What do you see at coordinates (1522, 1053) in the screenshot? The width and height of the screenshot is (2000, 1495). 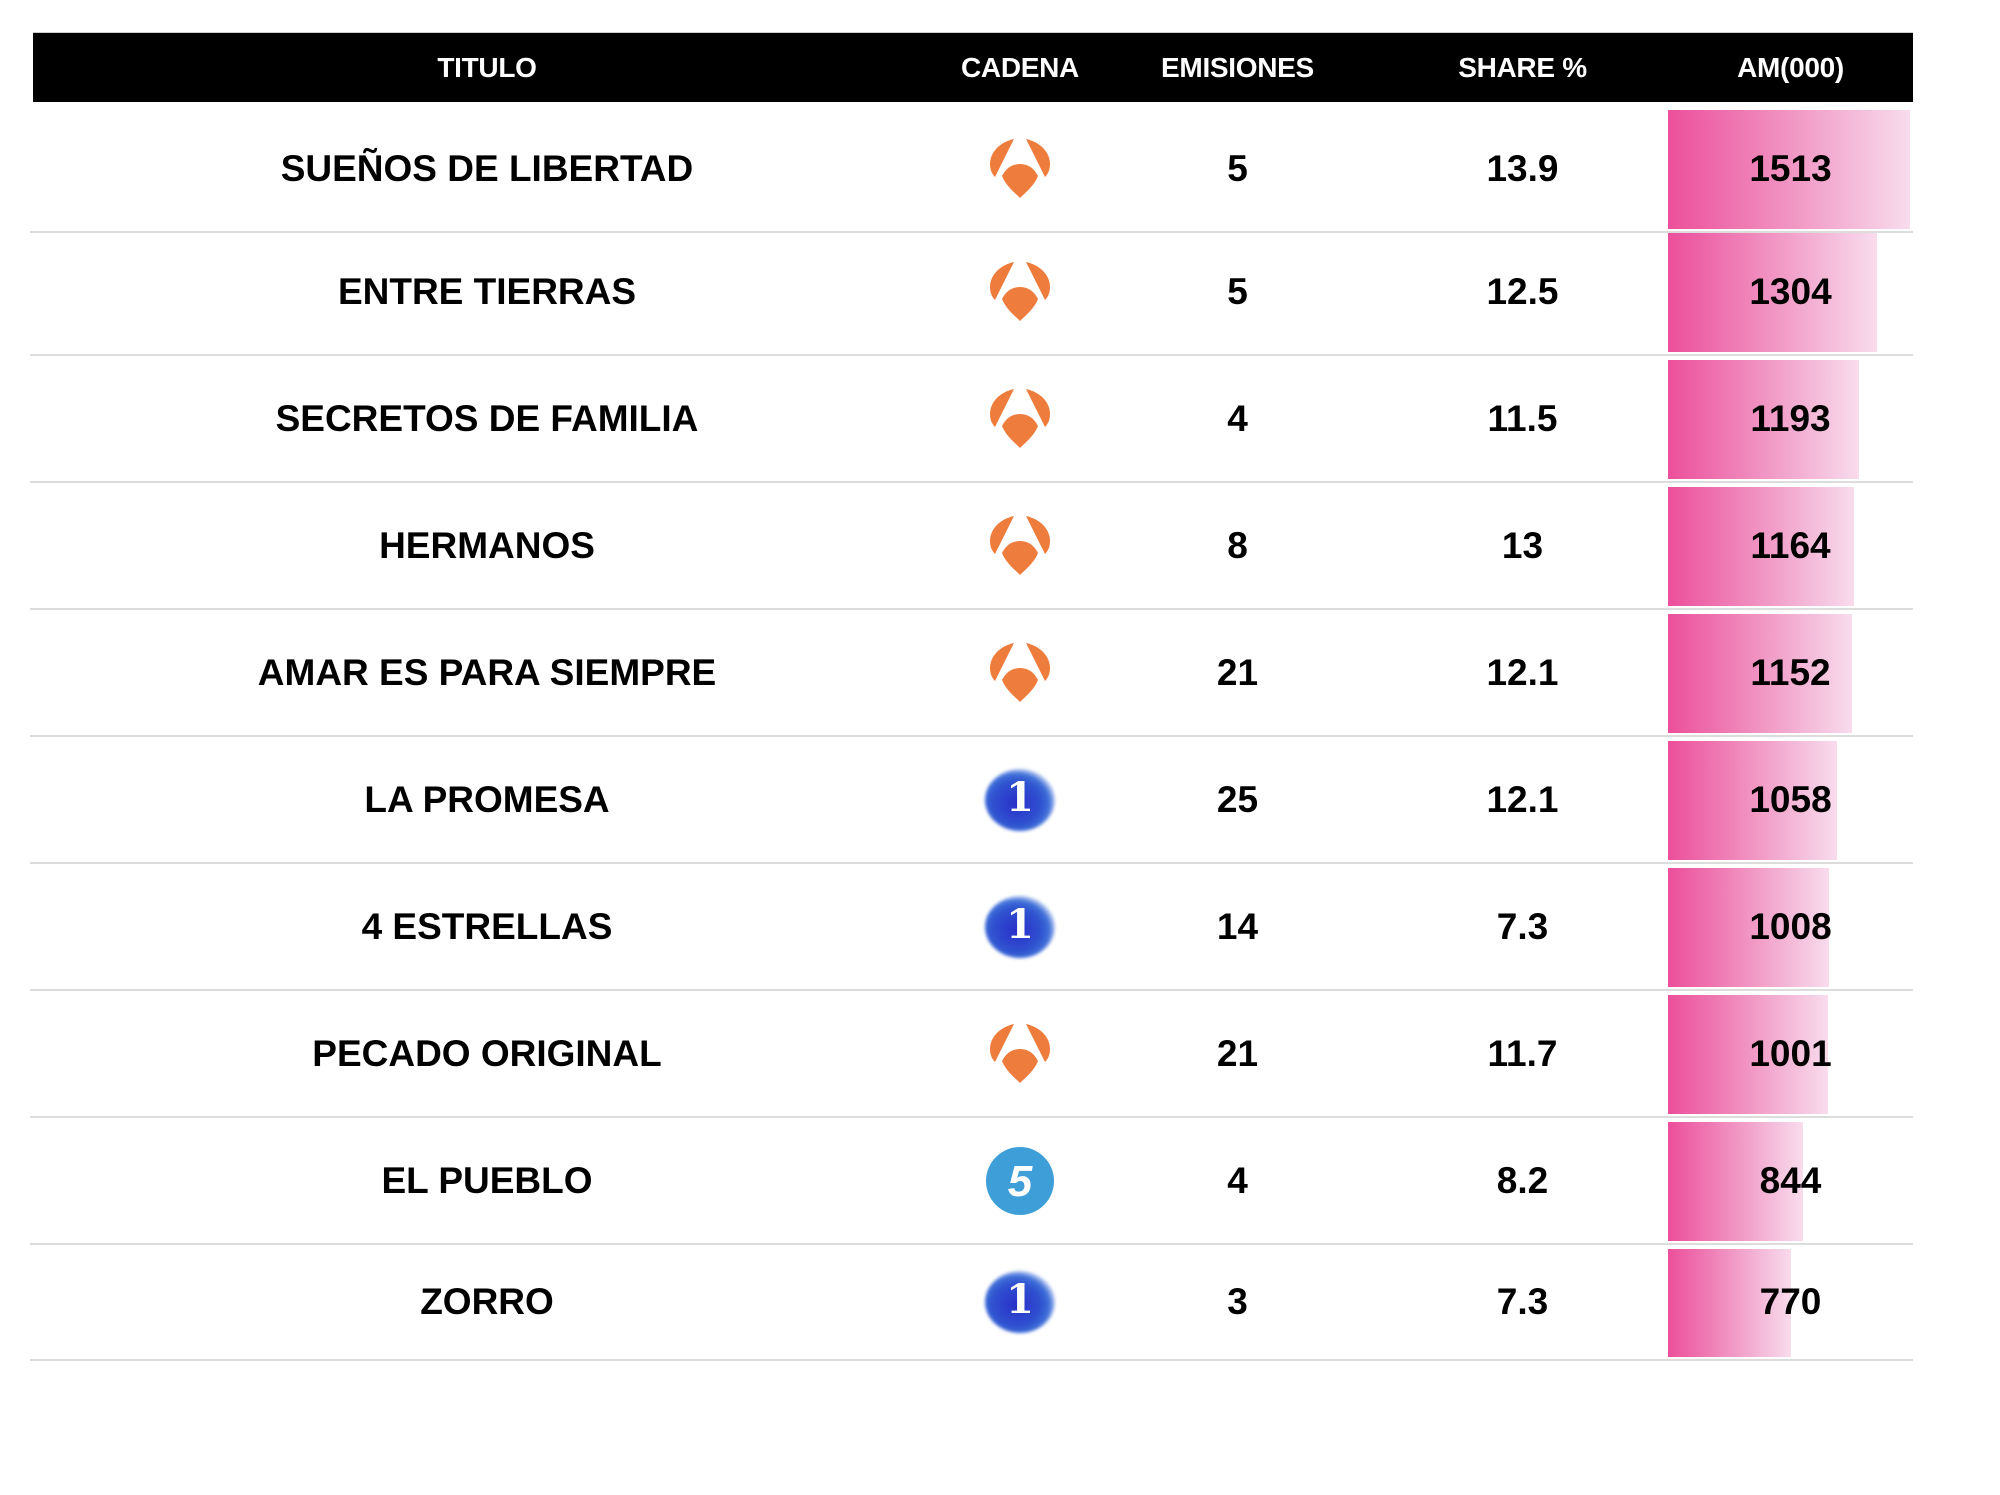 I see `share-cell: 11.7` at bounding box center [1522, 1053].